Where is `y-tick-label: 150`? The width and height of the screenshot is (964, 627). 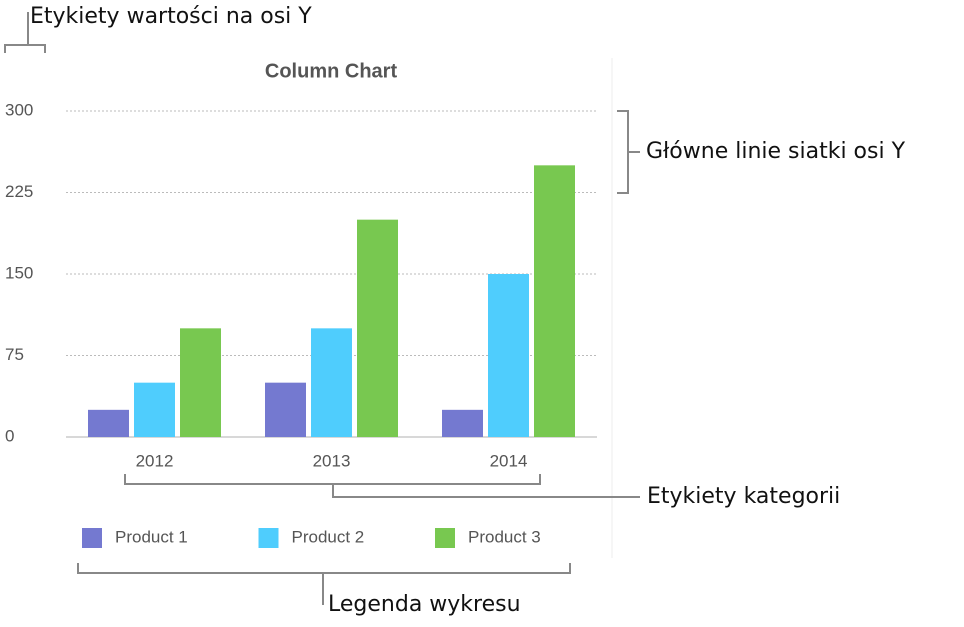 y-tick-label: 150 is located at coordinates (19, 272).